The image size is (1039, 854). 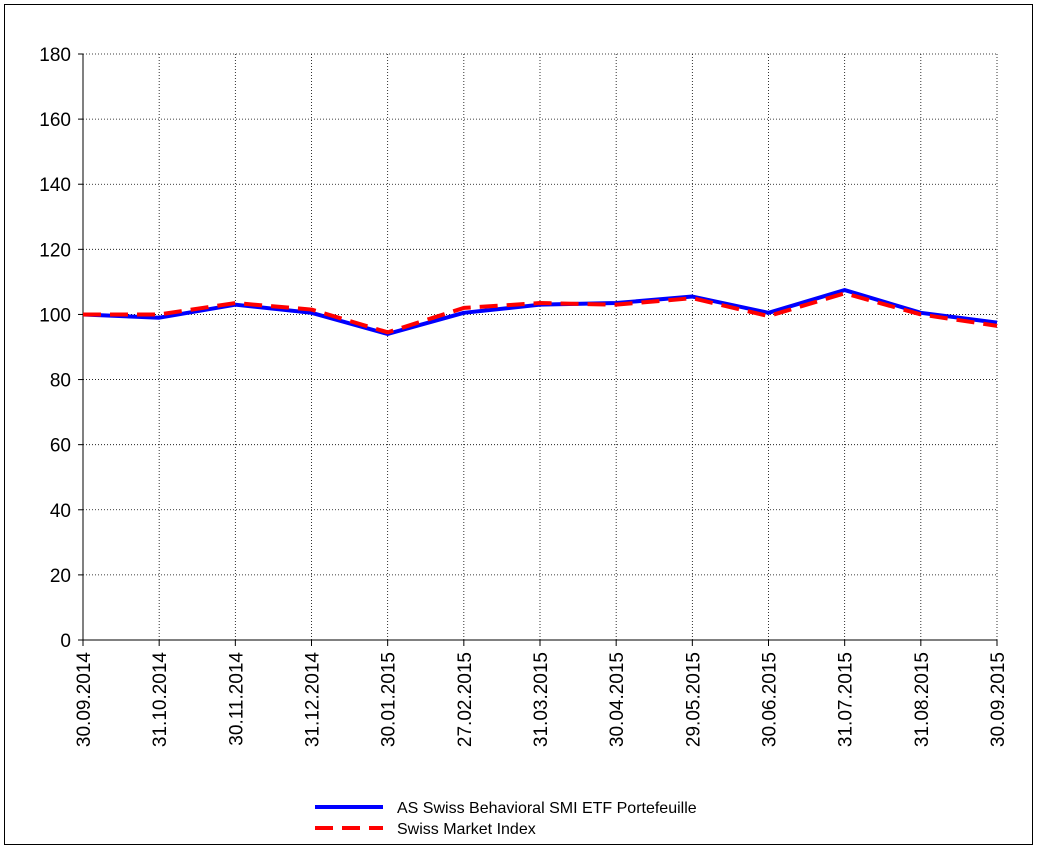 What do you see at coordinates (60, 576) in the screenshot?
I see `y-tick-label: 20` at bounding box center [60, 576].